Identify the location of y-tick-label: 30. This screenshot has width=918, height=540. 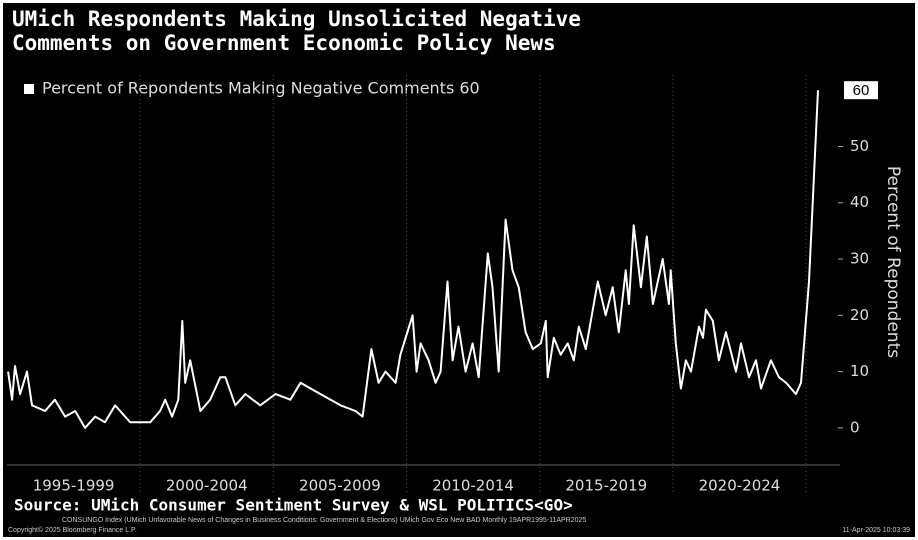
(859, 259).